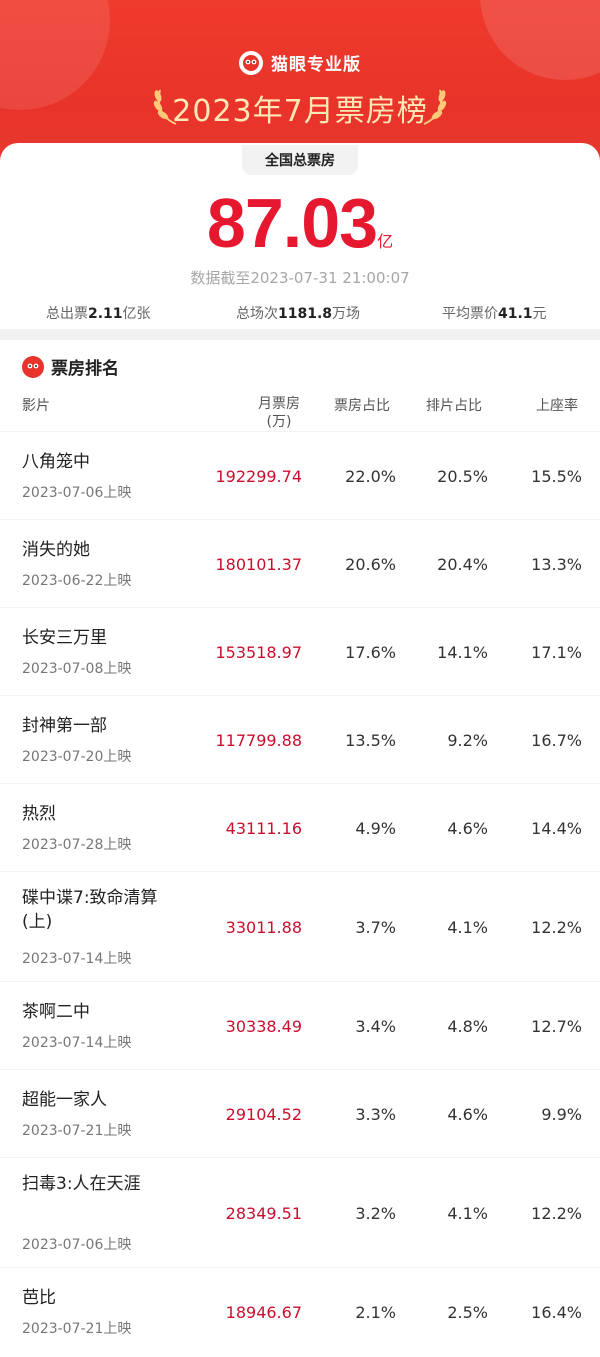  Describe the element at coordinates (77, 669) in the screenshot. I see `release-date: 2023-07-08上映` at that location.